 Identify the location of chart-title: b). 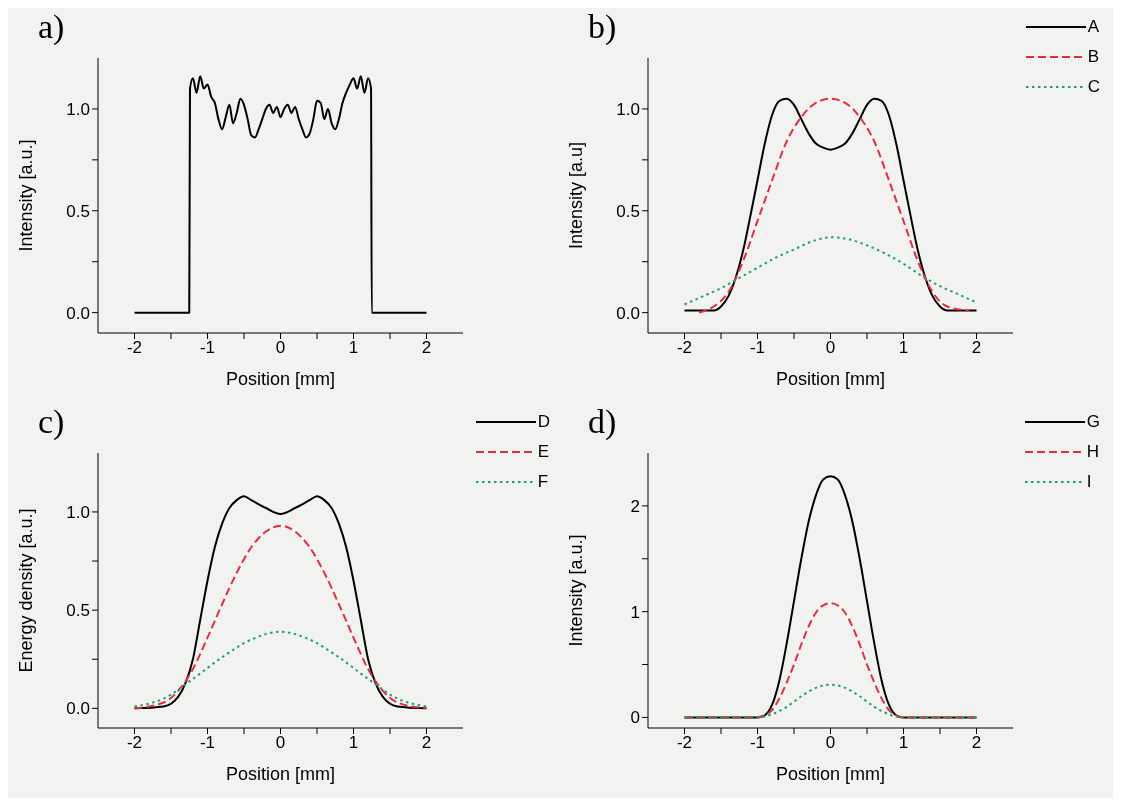
(602, 27).